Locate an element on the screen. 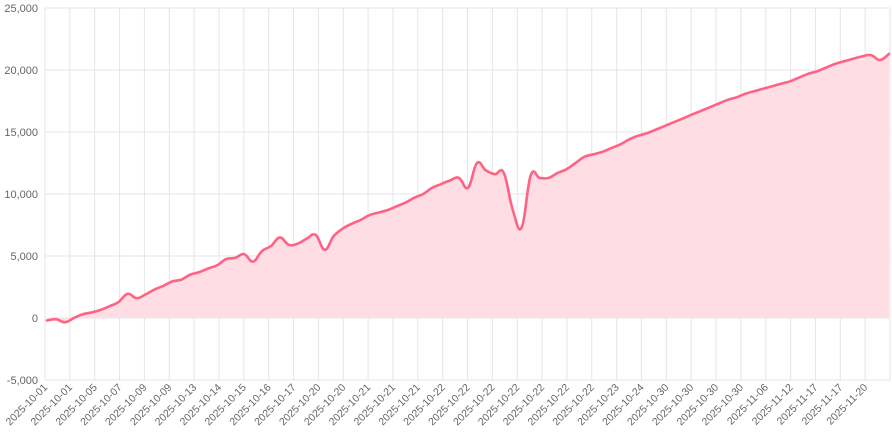 This screenshot has width=892, height=446. y-tick-label: 20,000 is located at coordinates (21, 71).